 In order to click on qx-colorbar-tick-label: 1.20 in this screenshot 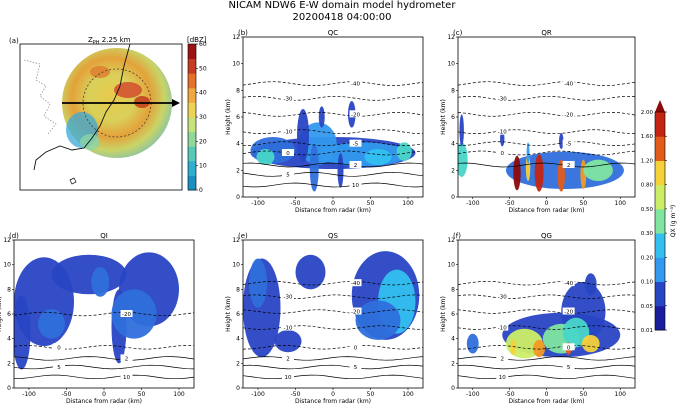, I will do `click(647, 161)`.